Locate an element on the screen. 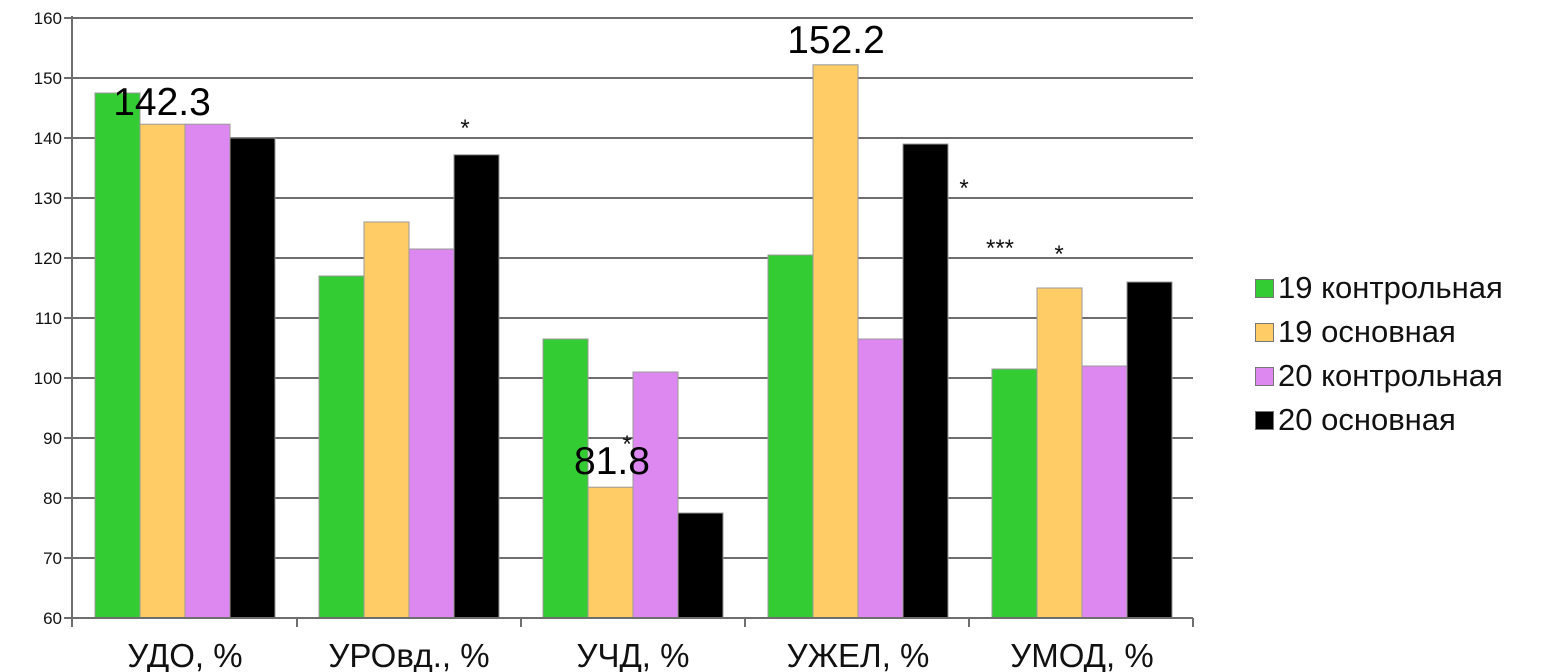 The height and width of the screenshot is (672, 1564). y-tick-label: 90 is located at coordinates (52, 438).